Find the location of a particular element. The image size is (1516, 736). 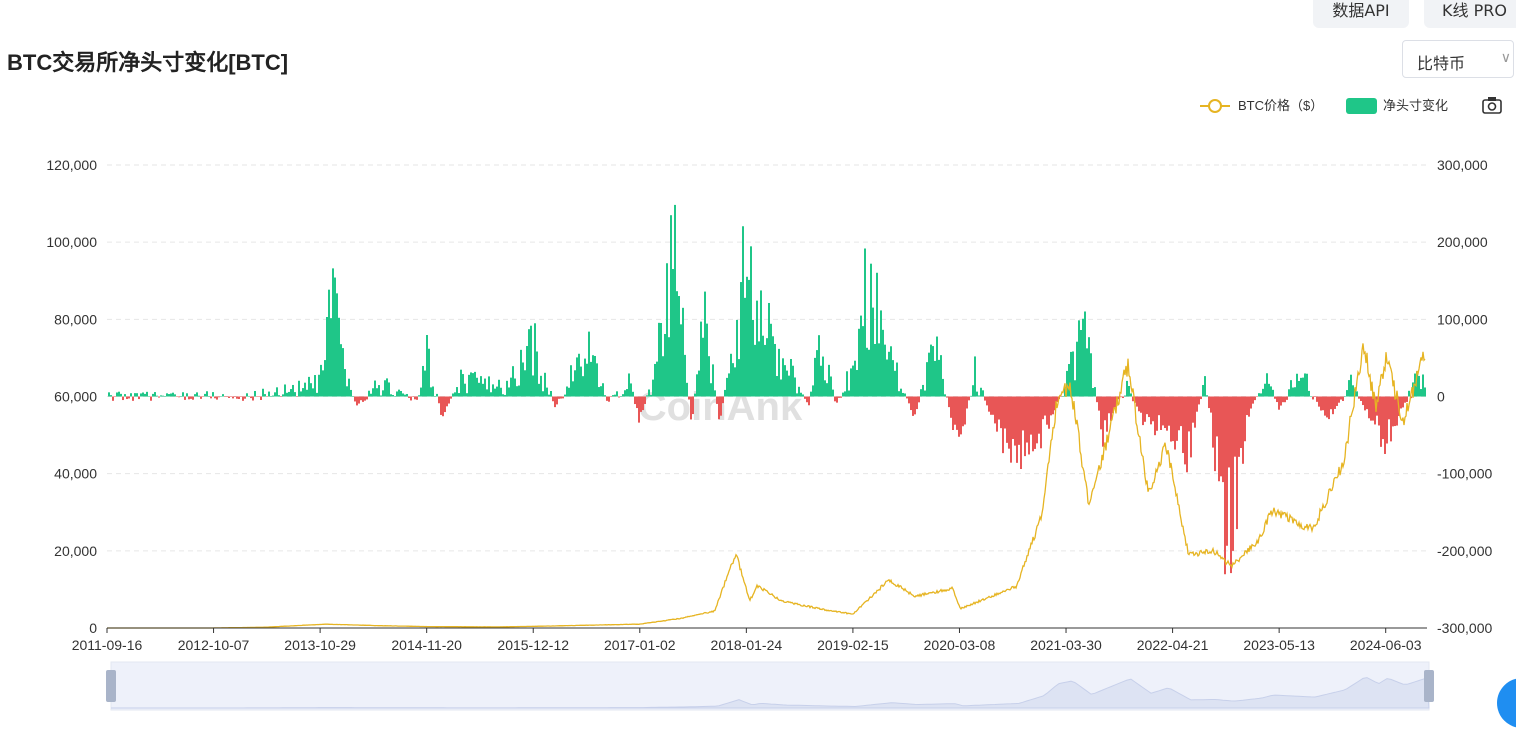

slider-left-handle is located at coordinates (111, 686).